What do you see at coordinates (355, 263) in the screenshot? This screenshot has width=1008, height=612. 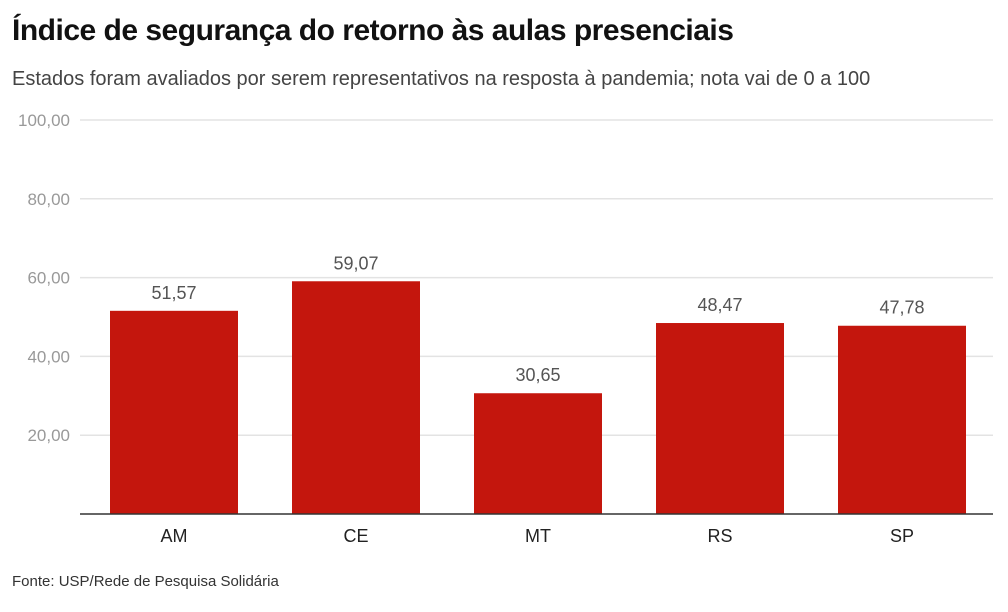 I see `data-label: 59,07` at bounding box center [355, 263].